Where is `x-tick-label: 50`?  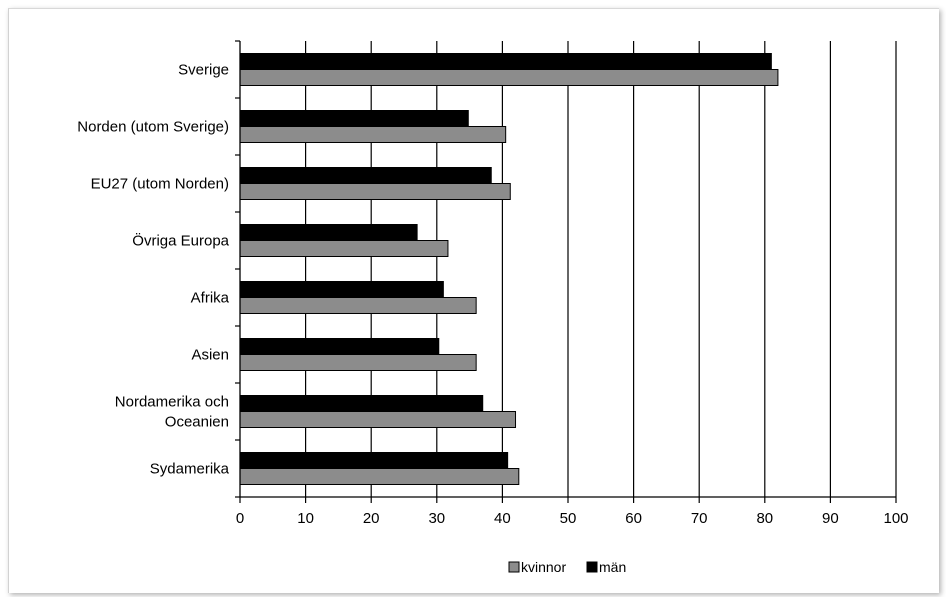 x-tick-label: 50 is located at coordinates (568, 518).